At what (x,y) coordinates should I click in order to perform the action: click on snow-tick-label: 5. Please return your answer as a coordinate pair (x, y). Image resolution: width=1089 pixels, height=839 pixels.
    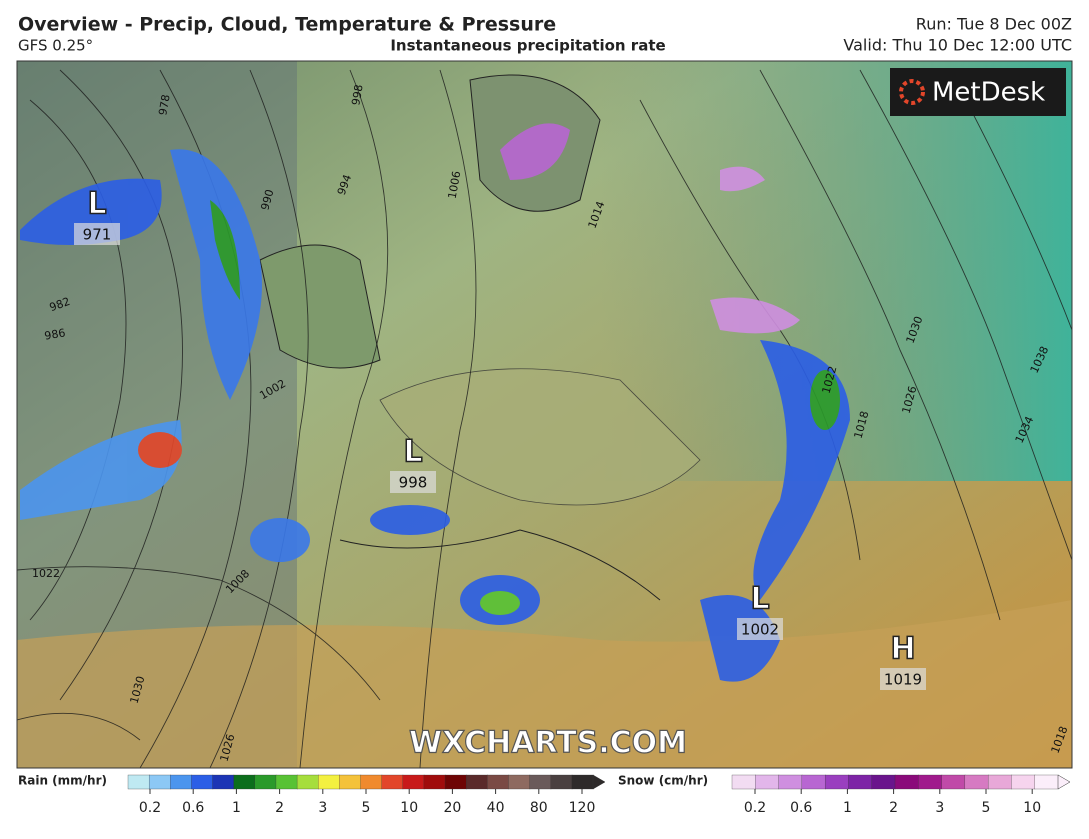
    Looking at the image, I should click on (986, 808).